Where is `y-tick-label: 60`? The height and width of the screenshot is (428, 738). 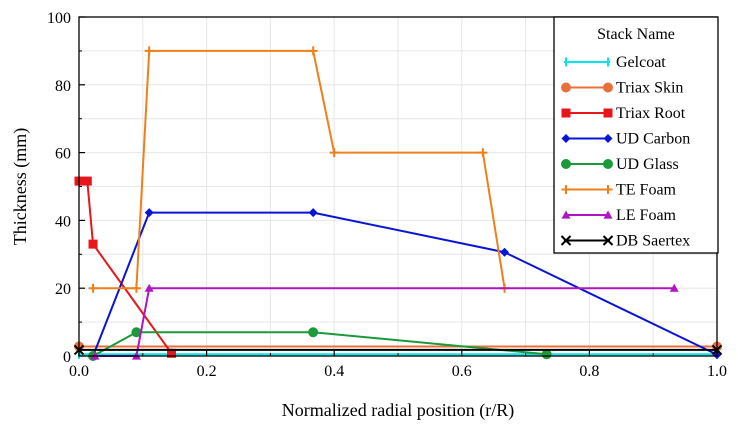
y-tick-label: 60 is located at coordinates (63, 154).